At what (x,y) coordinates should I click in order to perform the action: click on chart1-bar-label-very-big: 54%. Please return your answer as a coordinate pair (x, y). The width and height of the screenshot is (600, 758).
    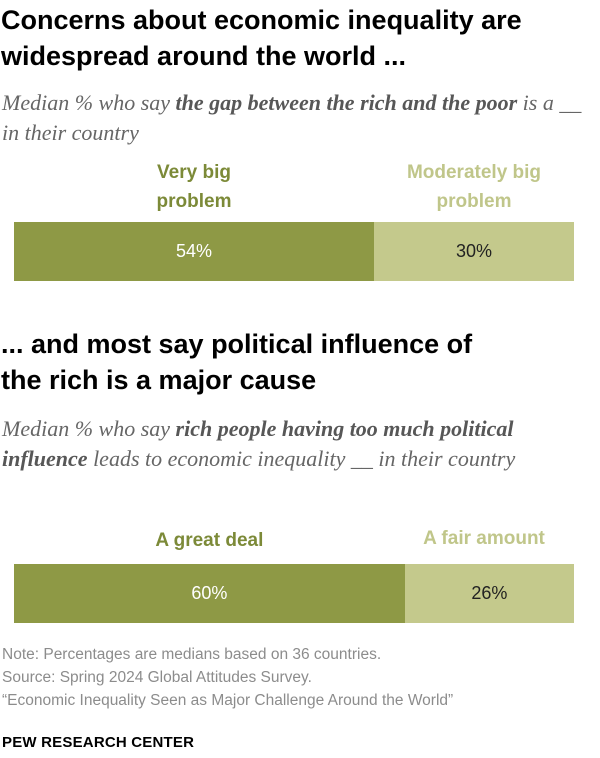
    Looking at the image, I should click on (194, 251).